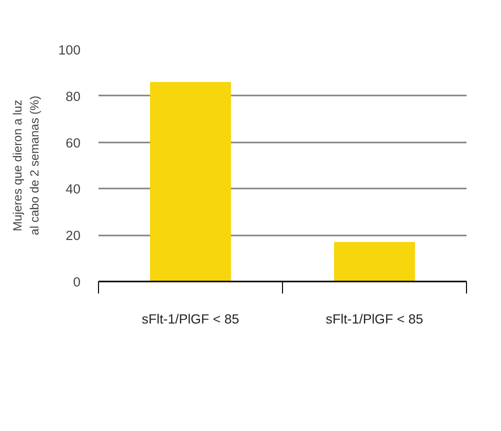 Image resolution: width=501 pixels, height=431 pixels. Describe the element at coordinates (73, 142) in the screenshot. I see `y-tick-label: 60` at that location.